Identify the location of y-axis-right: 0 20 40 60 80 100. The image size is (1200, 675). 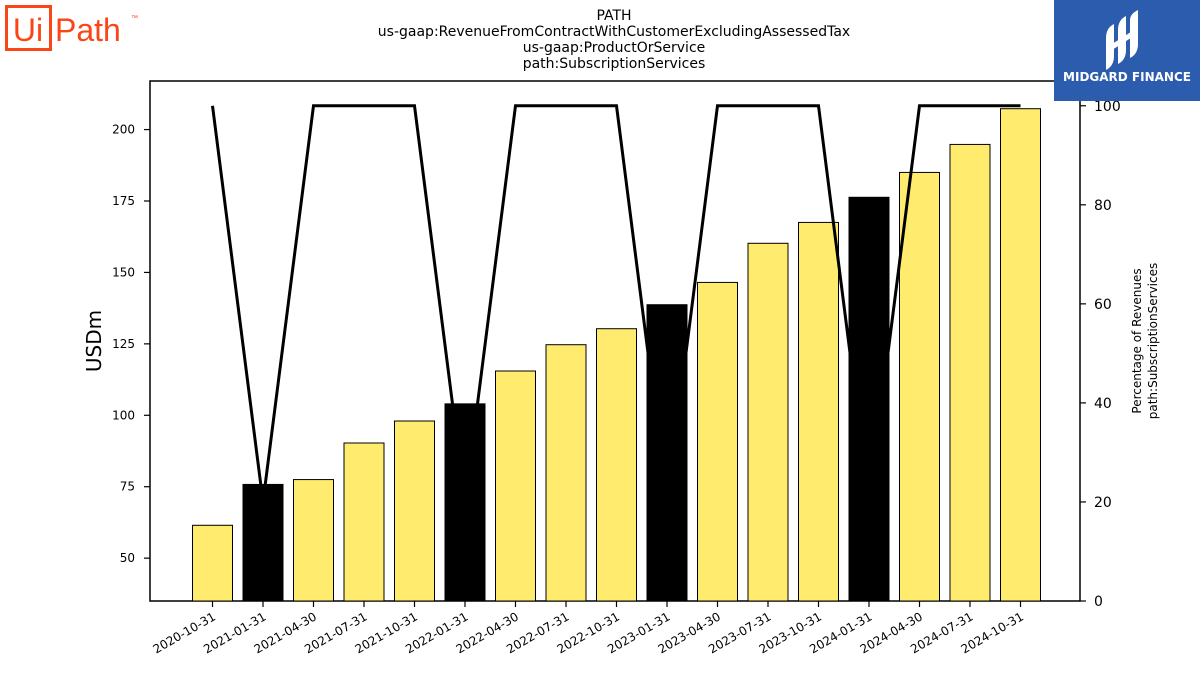
(1100, 354).